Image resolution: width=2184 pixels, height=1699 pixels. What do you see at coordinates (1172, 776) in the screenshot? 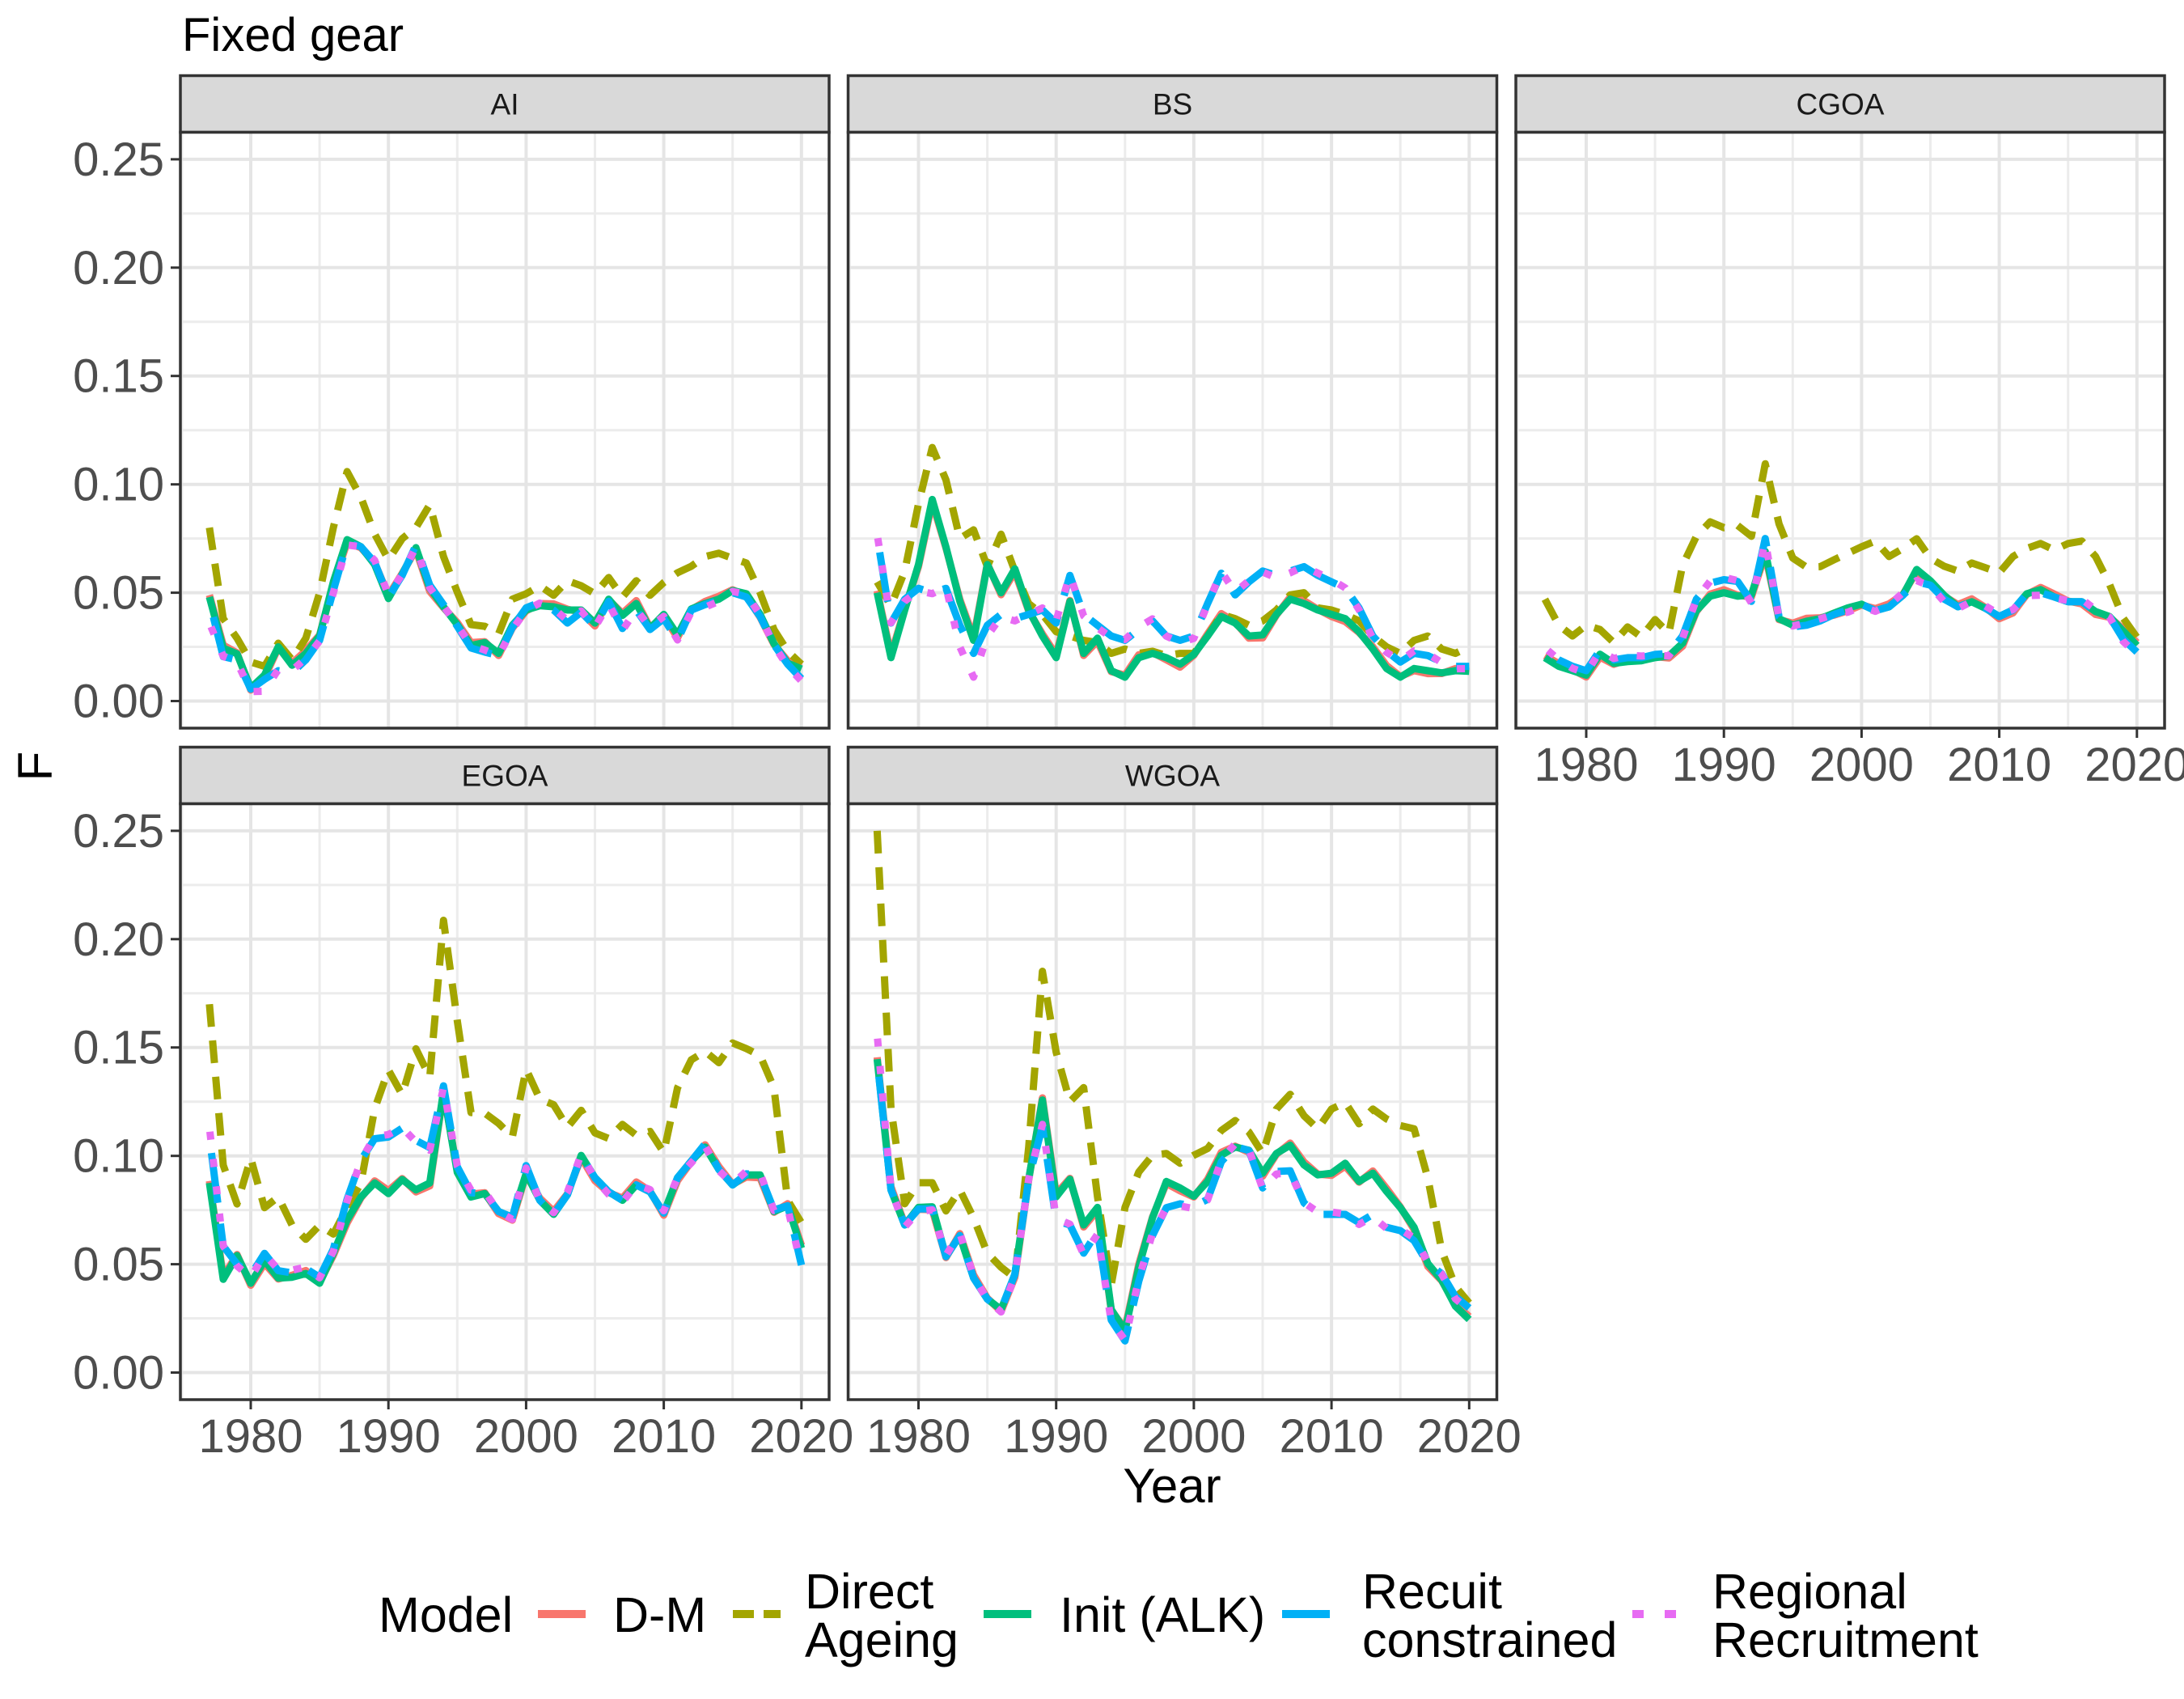
I see `svg-text: WGOA` at bounding box center [1172, 776].